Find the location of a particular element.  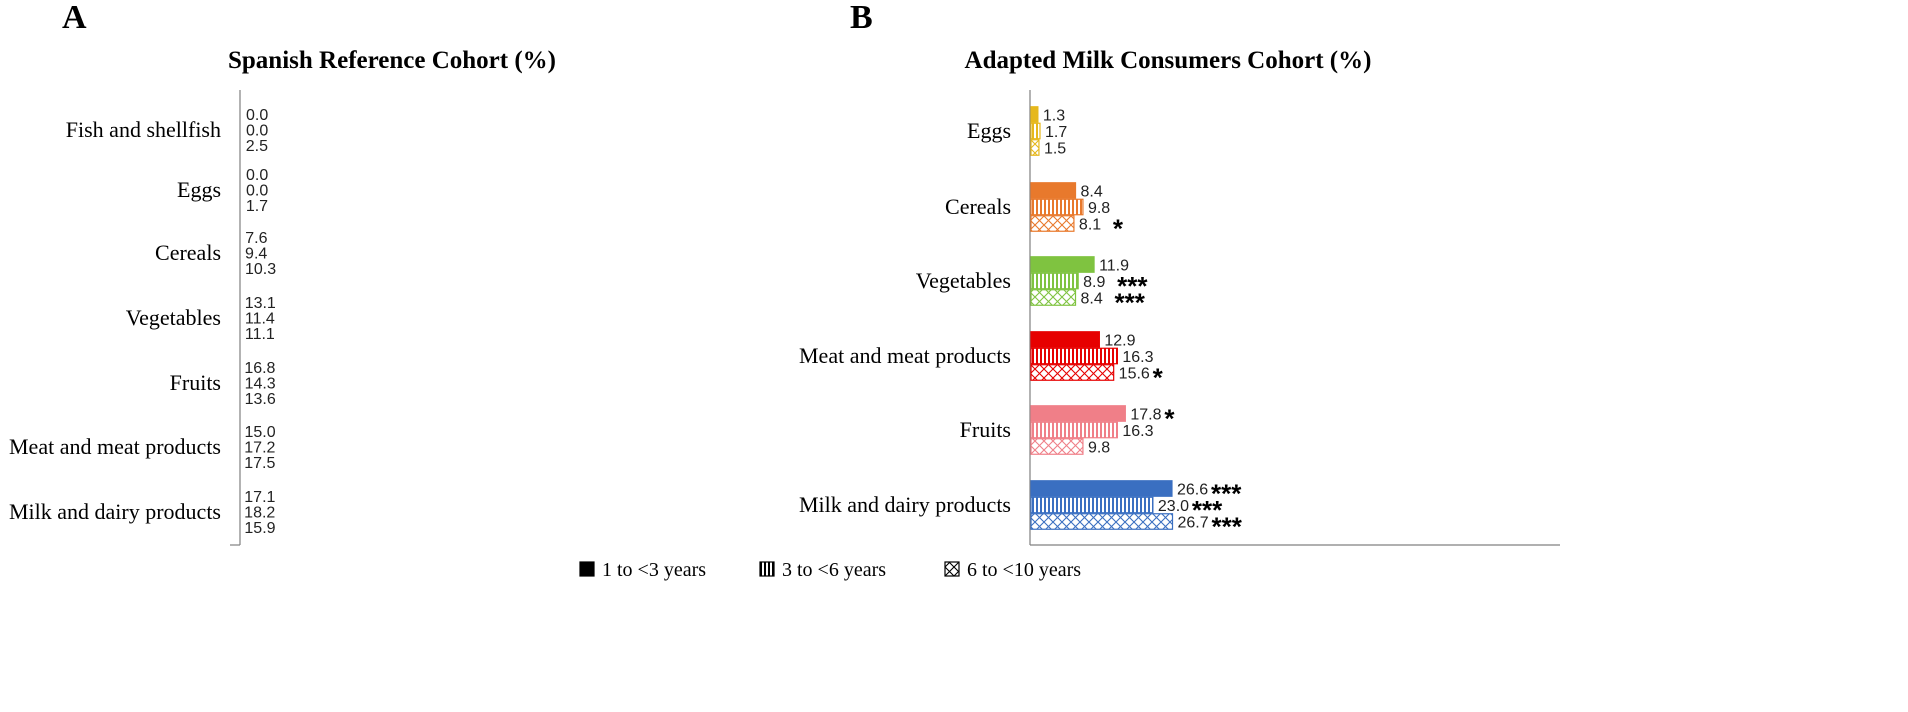

value-label: 15.0 is located at coordinates (260, 432).